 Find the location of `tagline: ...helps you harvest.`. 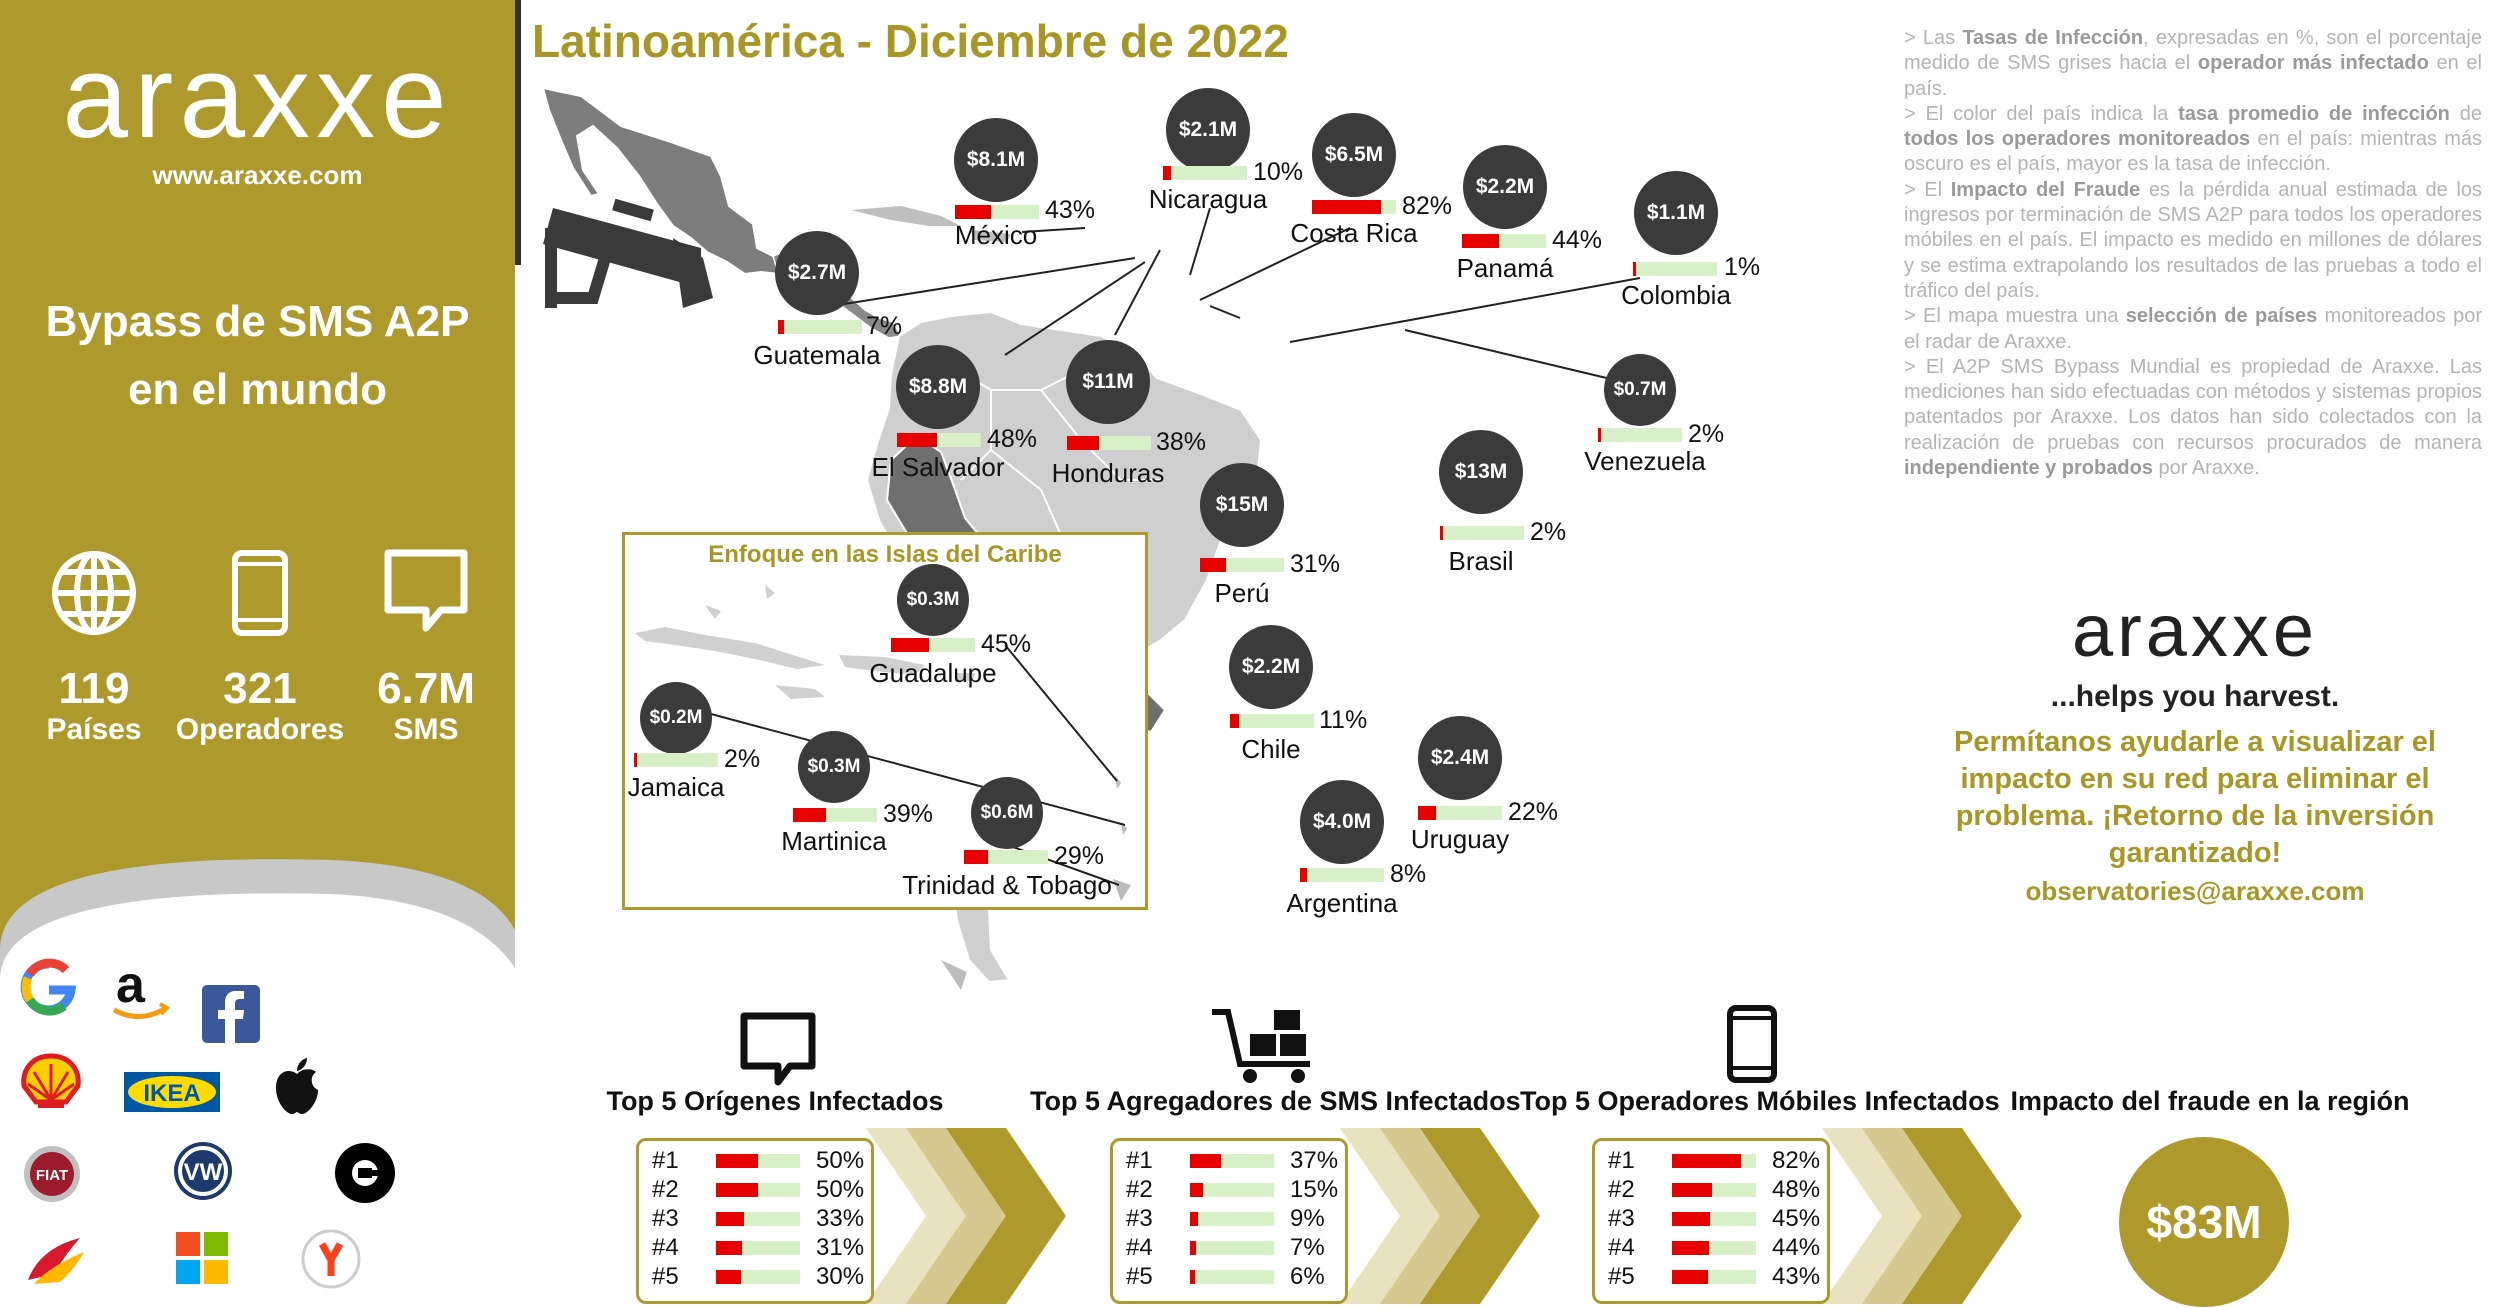

tagline: ...helps you harvest. is located at coordinates (2195, 696).